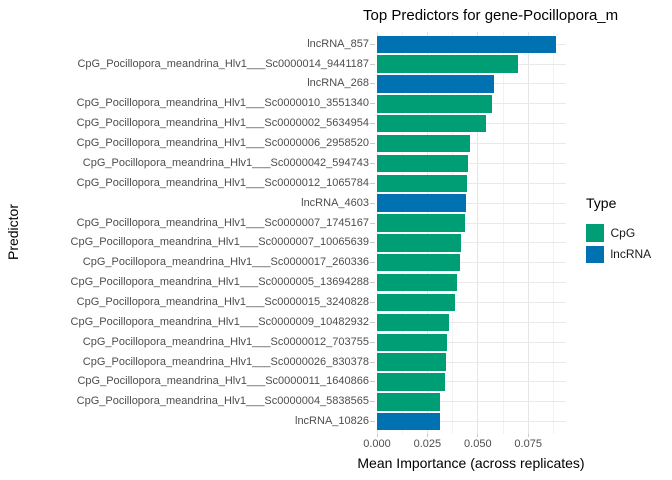 Image resolution: width=672 pixels, height=480 pixels. I want to click on legend-item: CpG, so click(618, 233).